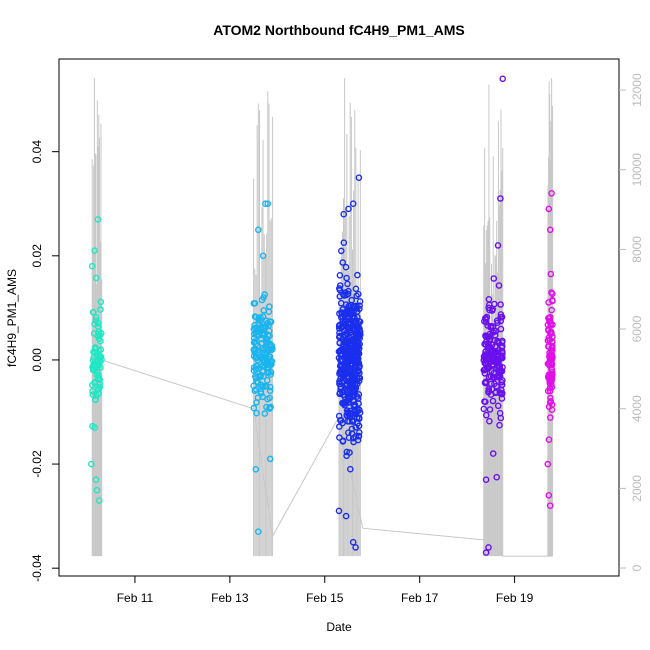 The height and width of the screenshot is (650, 650). What do you see at coordinates (44, 361) in the screenshot?
I see `y-axis: -0.04 -0.02 0.00 0.02 0.04` at bounding box center [44, 361].